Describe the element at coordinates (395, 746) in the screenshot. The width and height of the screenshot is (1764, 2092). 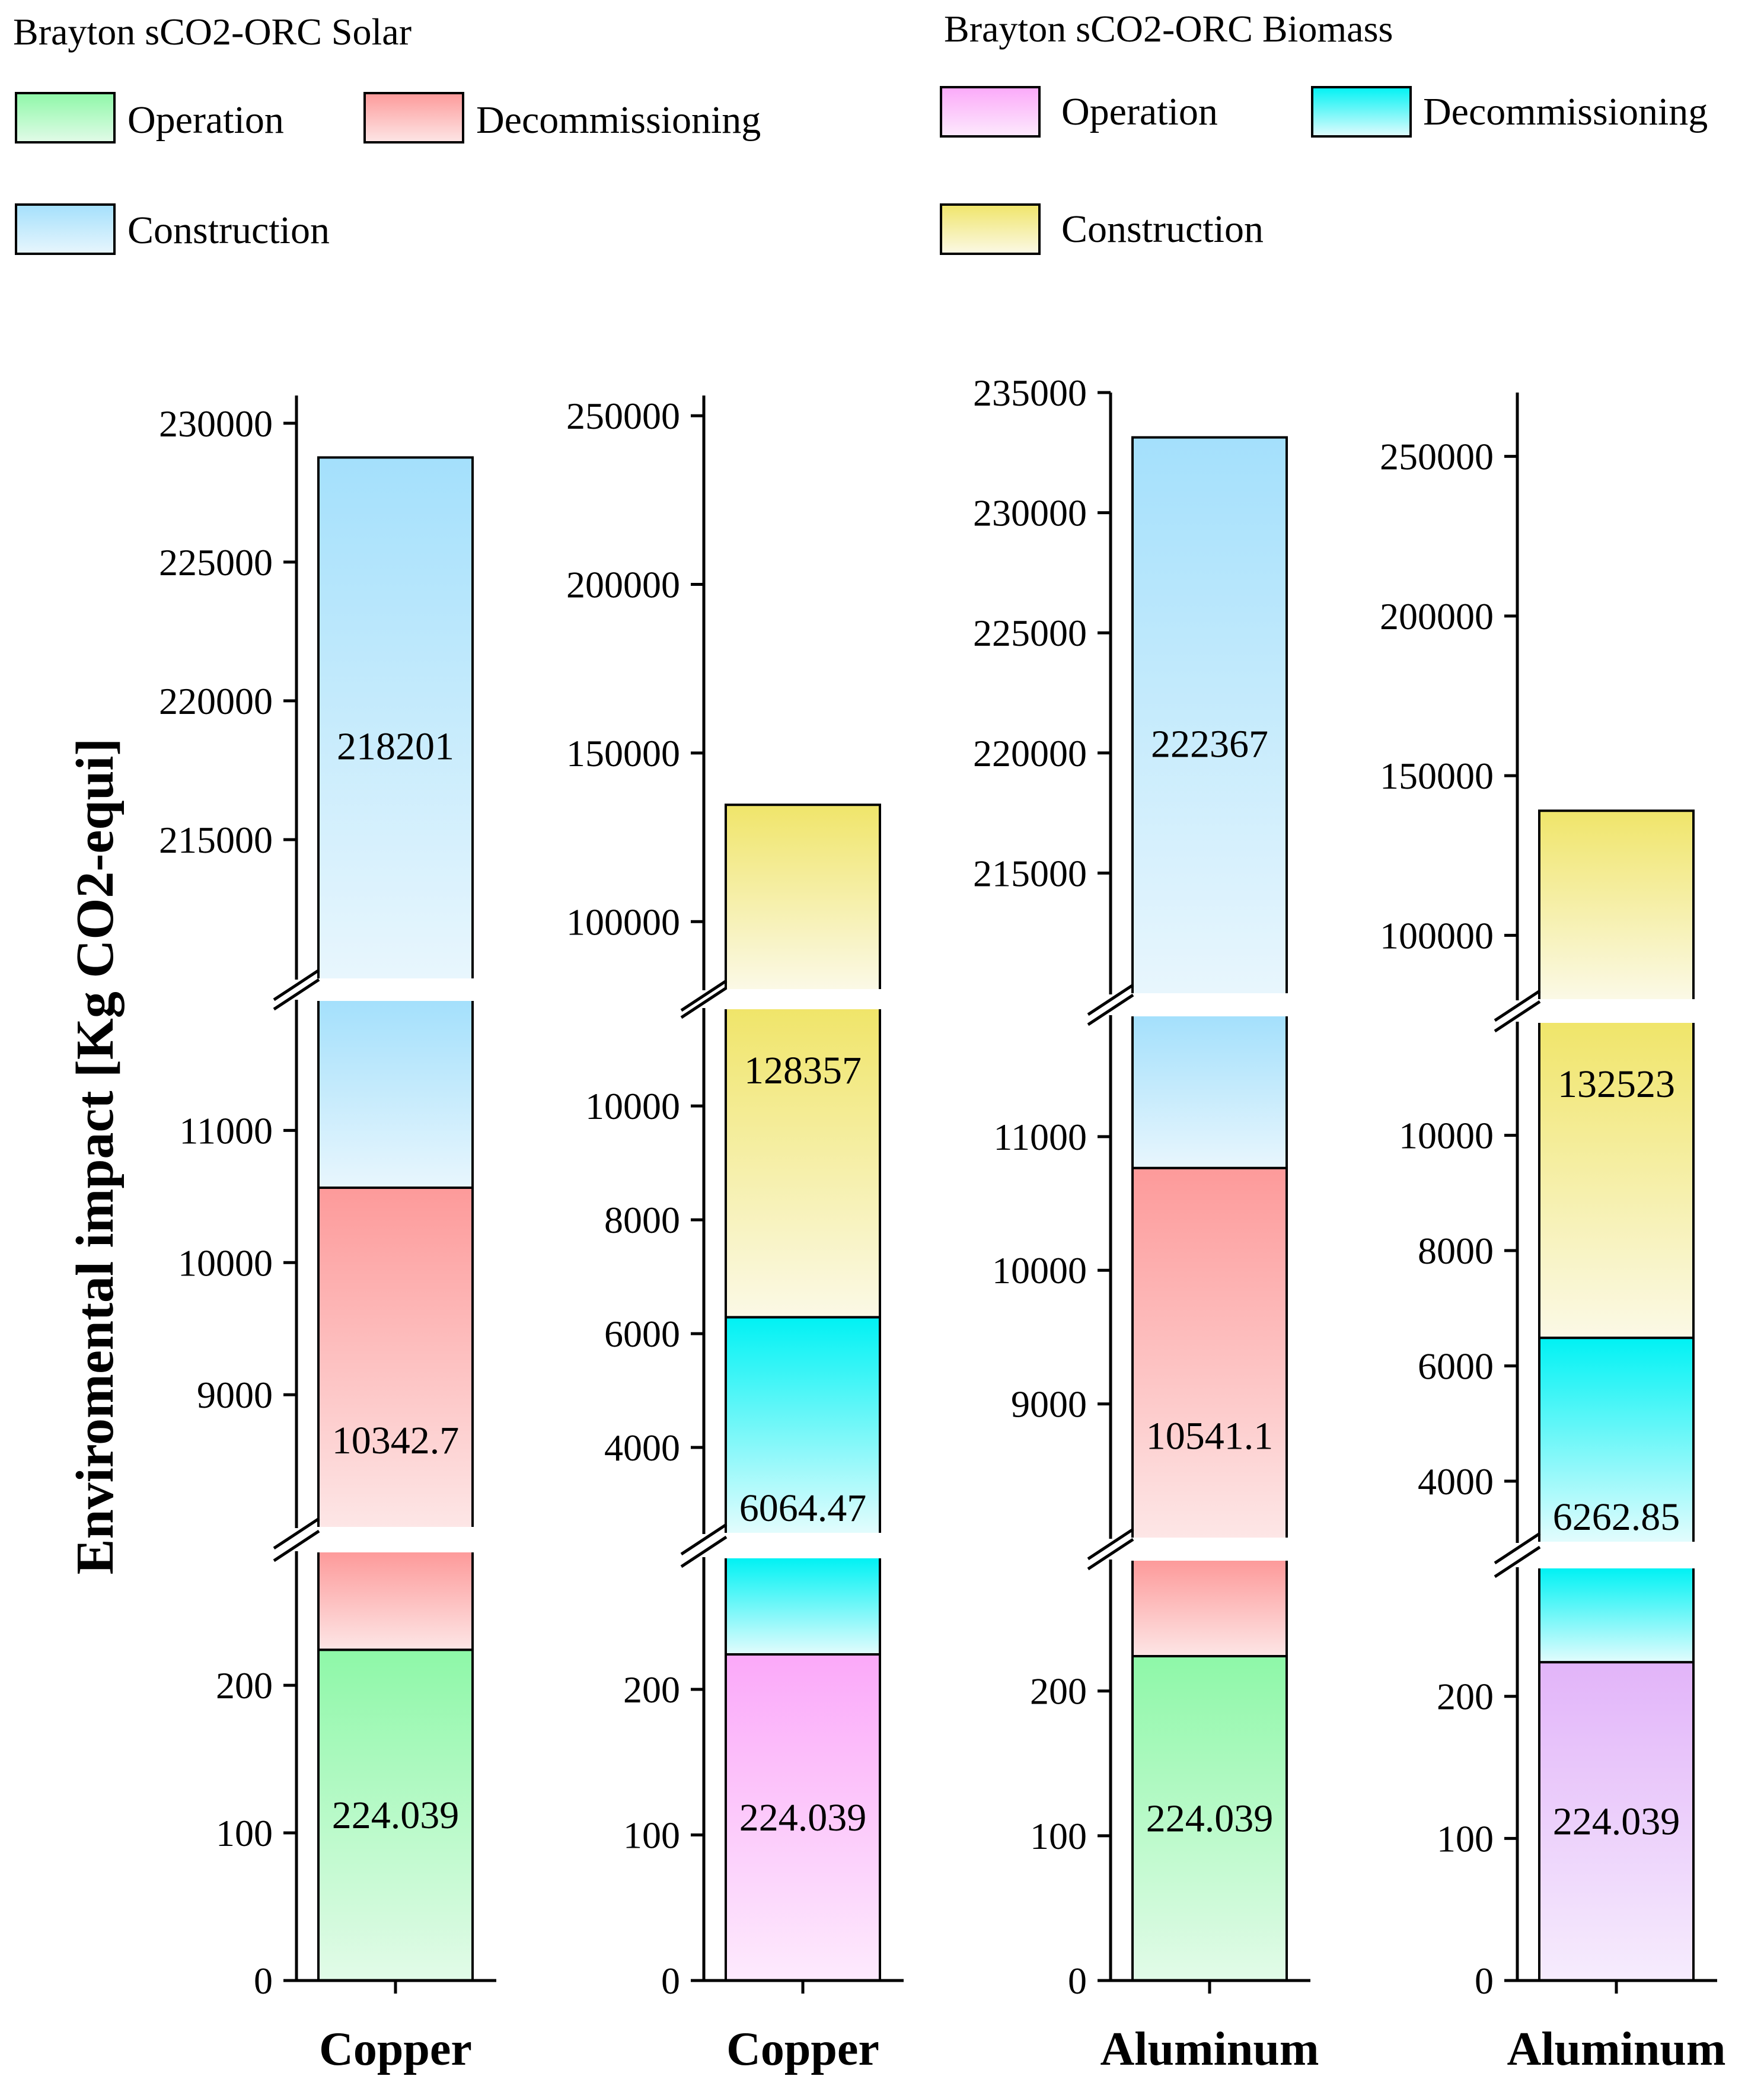
I see `data-label: 218201` at that location.